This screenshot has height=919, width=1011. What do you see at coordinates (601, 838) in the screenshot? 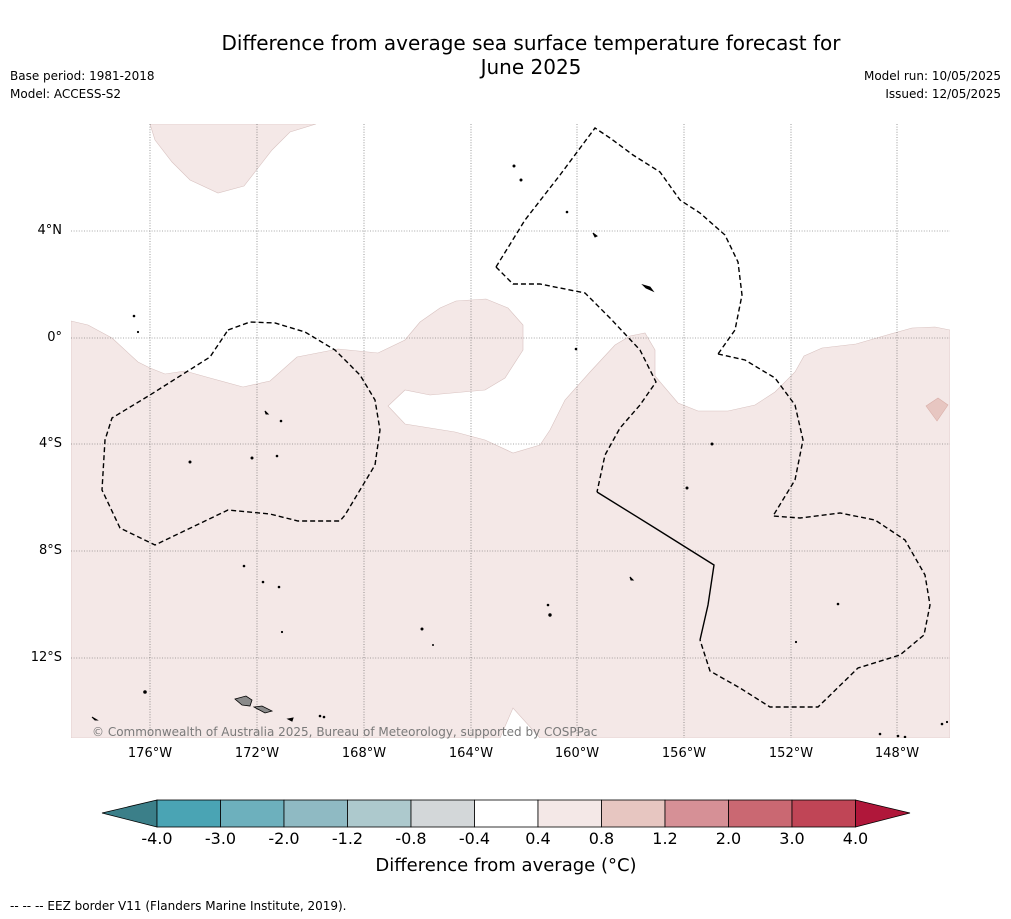
I see `cbar-tick-8: 0.8` at bounding box center [601, 838].